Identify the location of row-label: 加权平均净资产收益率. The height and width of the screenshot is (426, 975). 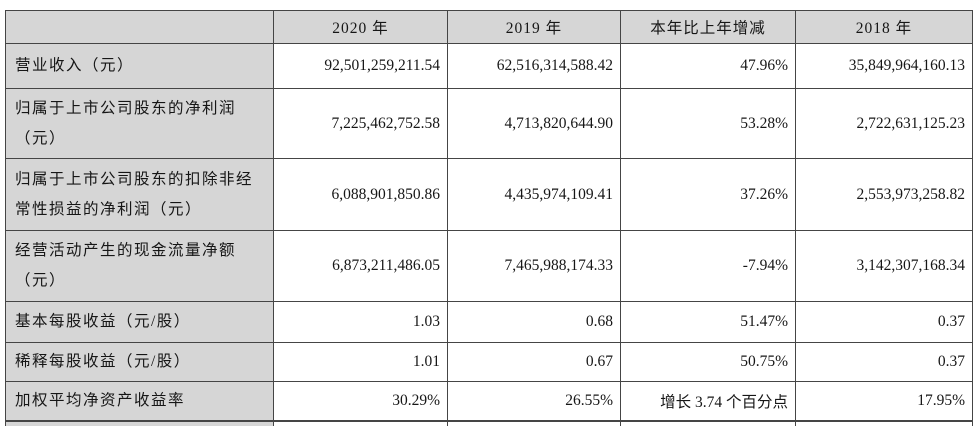
(139, 401).